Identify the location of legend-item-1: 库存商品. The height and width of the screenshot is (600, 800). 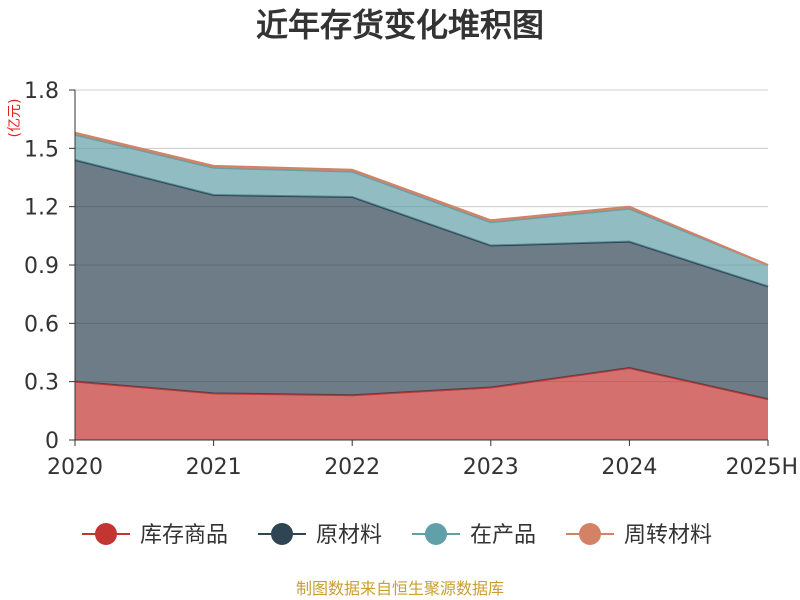
(155, 535).